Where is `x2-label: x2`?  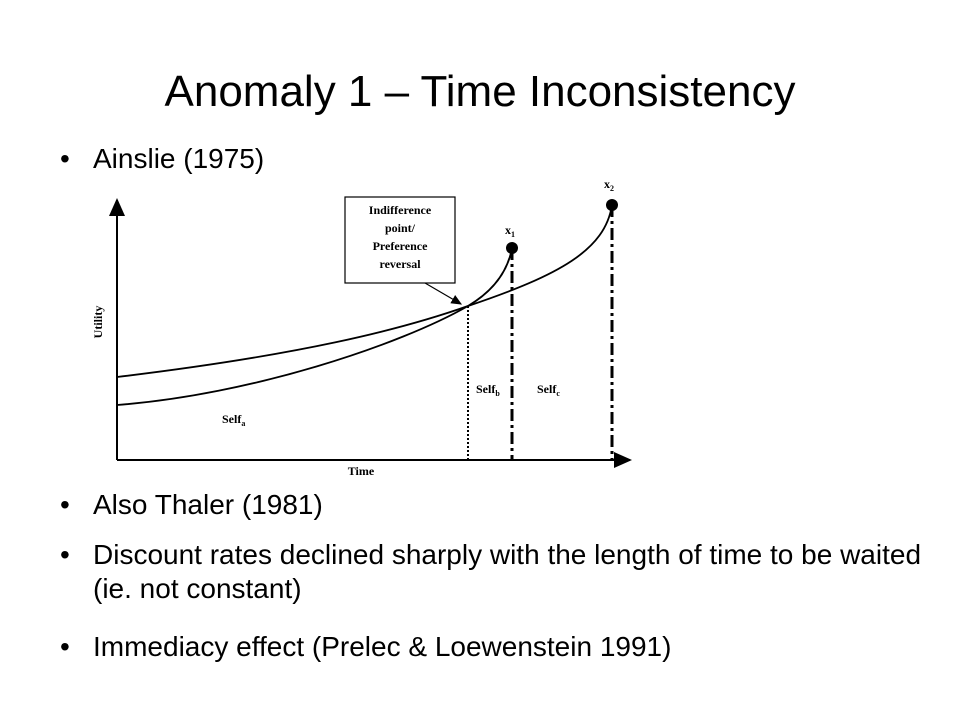
x2-label: x2 is located at coordinates (609, 185).